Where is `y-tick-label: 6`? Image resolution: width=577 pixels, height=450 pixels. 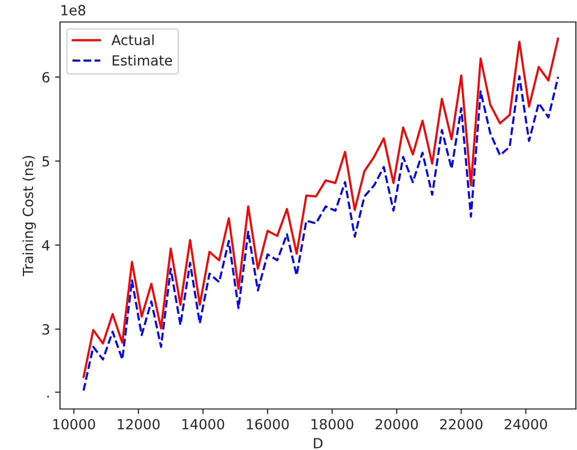
y-tick-label: 6 is located at coordinates (46, 77).